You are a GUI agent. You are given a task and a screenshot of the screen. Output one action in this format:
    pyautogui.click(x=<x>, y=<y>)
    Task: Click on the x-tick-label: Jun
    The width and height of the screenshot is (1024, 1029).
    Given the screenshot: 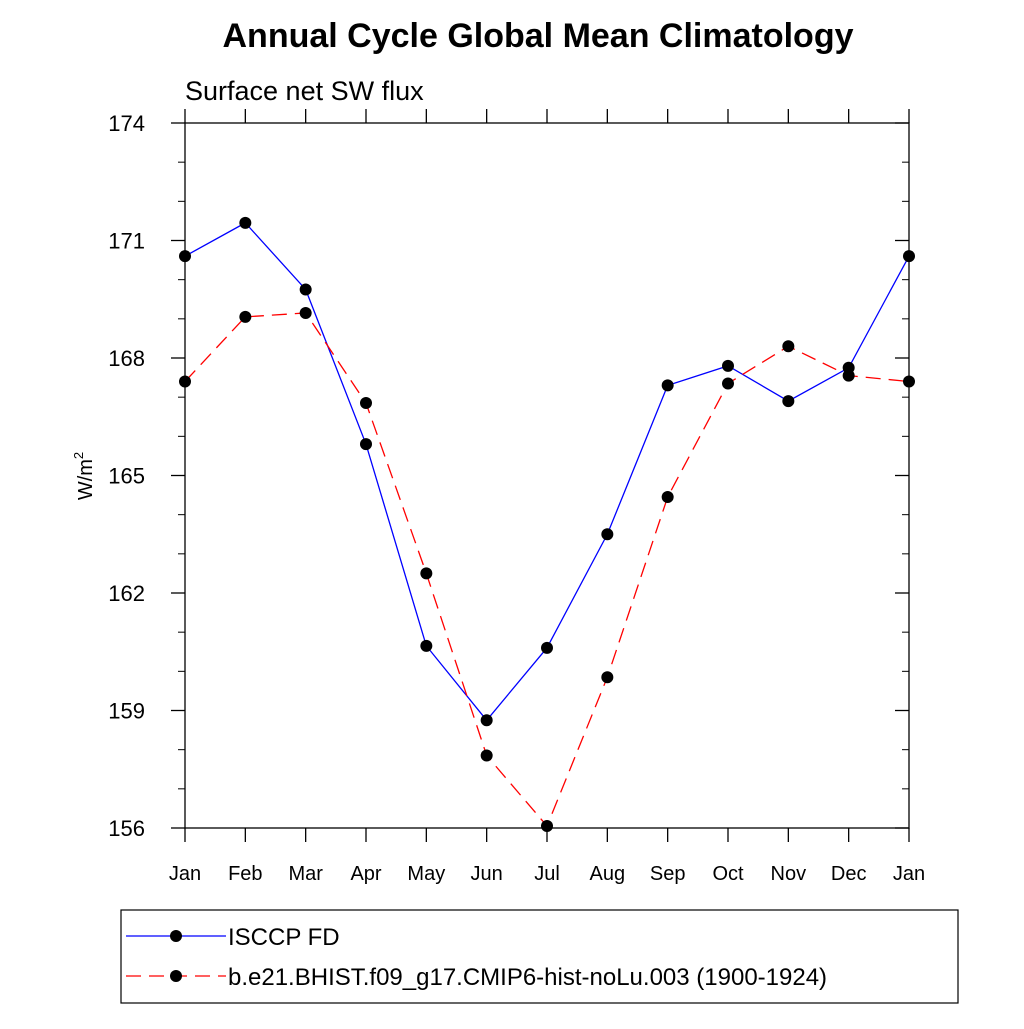 What is the action you would take?
    pyautogui.click(x=487, y=874)
    